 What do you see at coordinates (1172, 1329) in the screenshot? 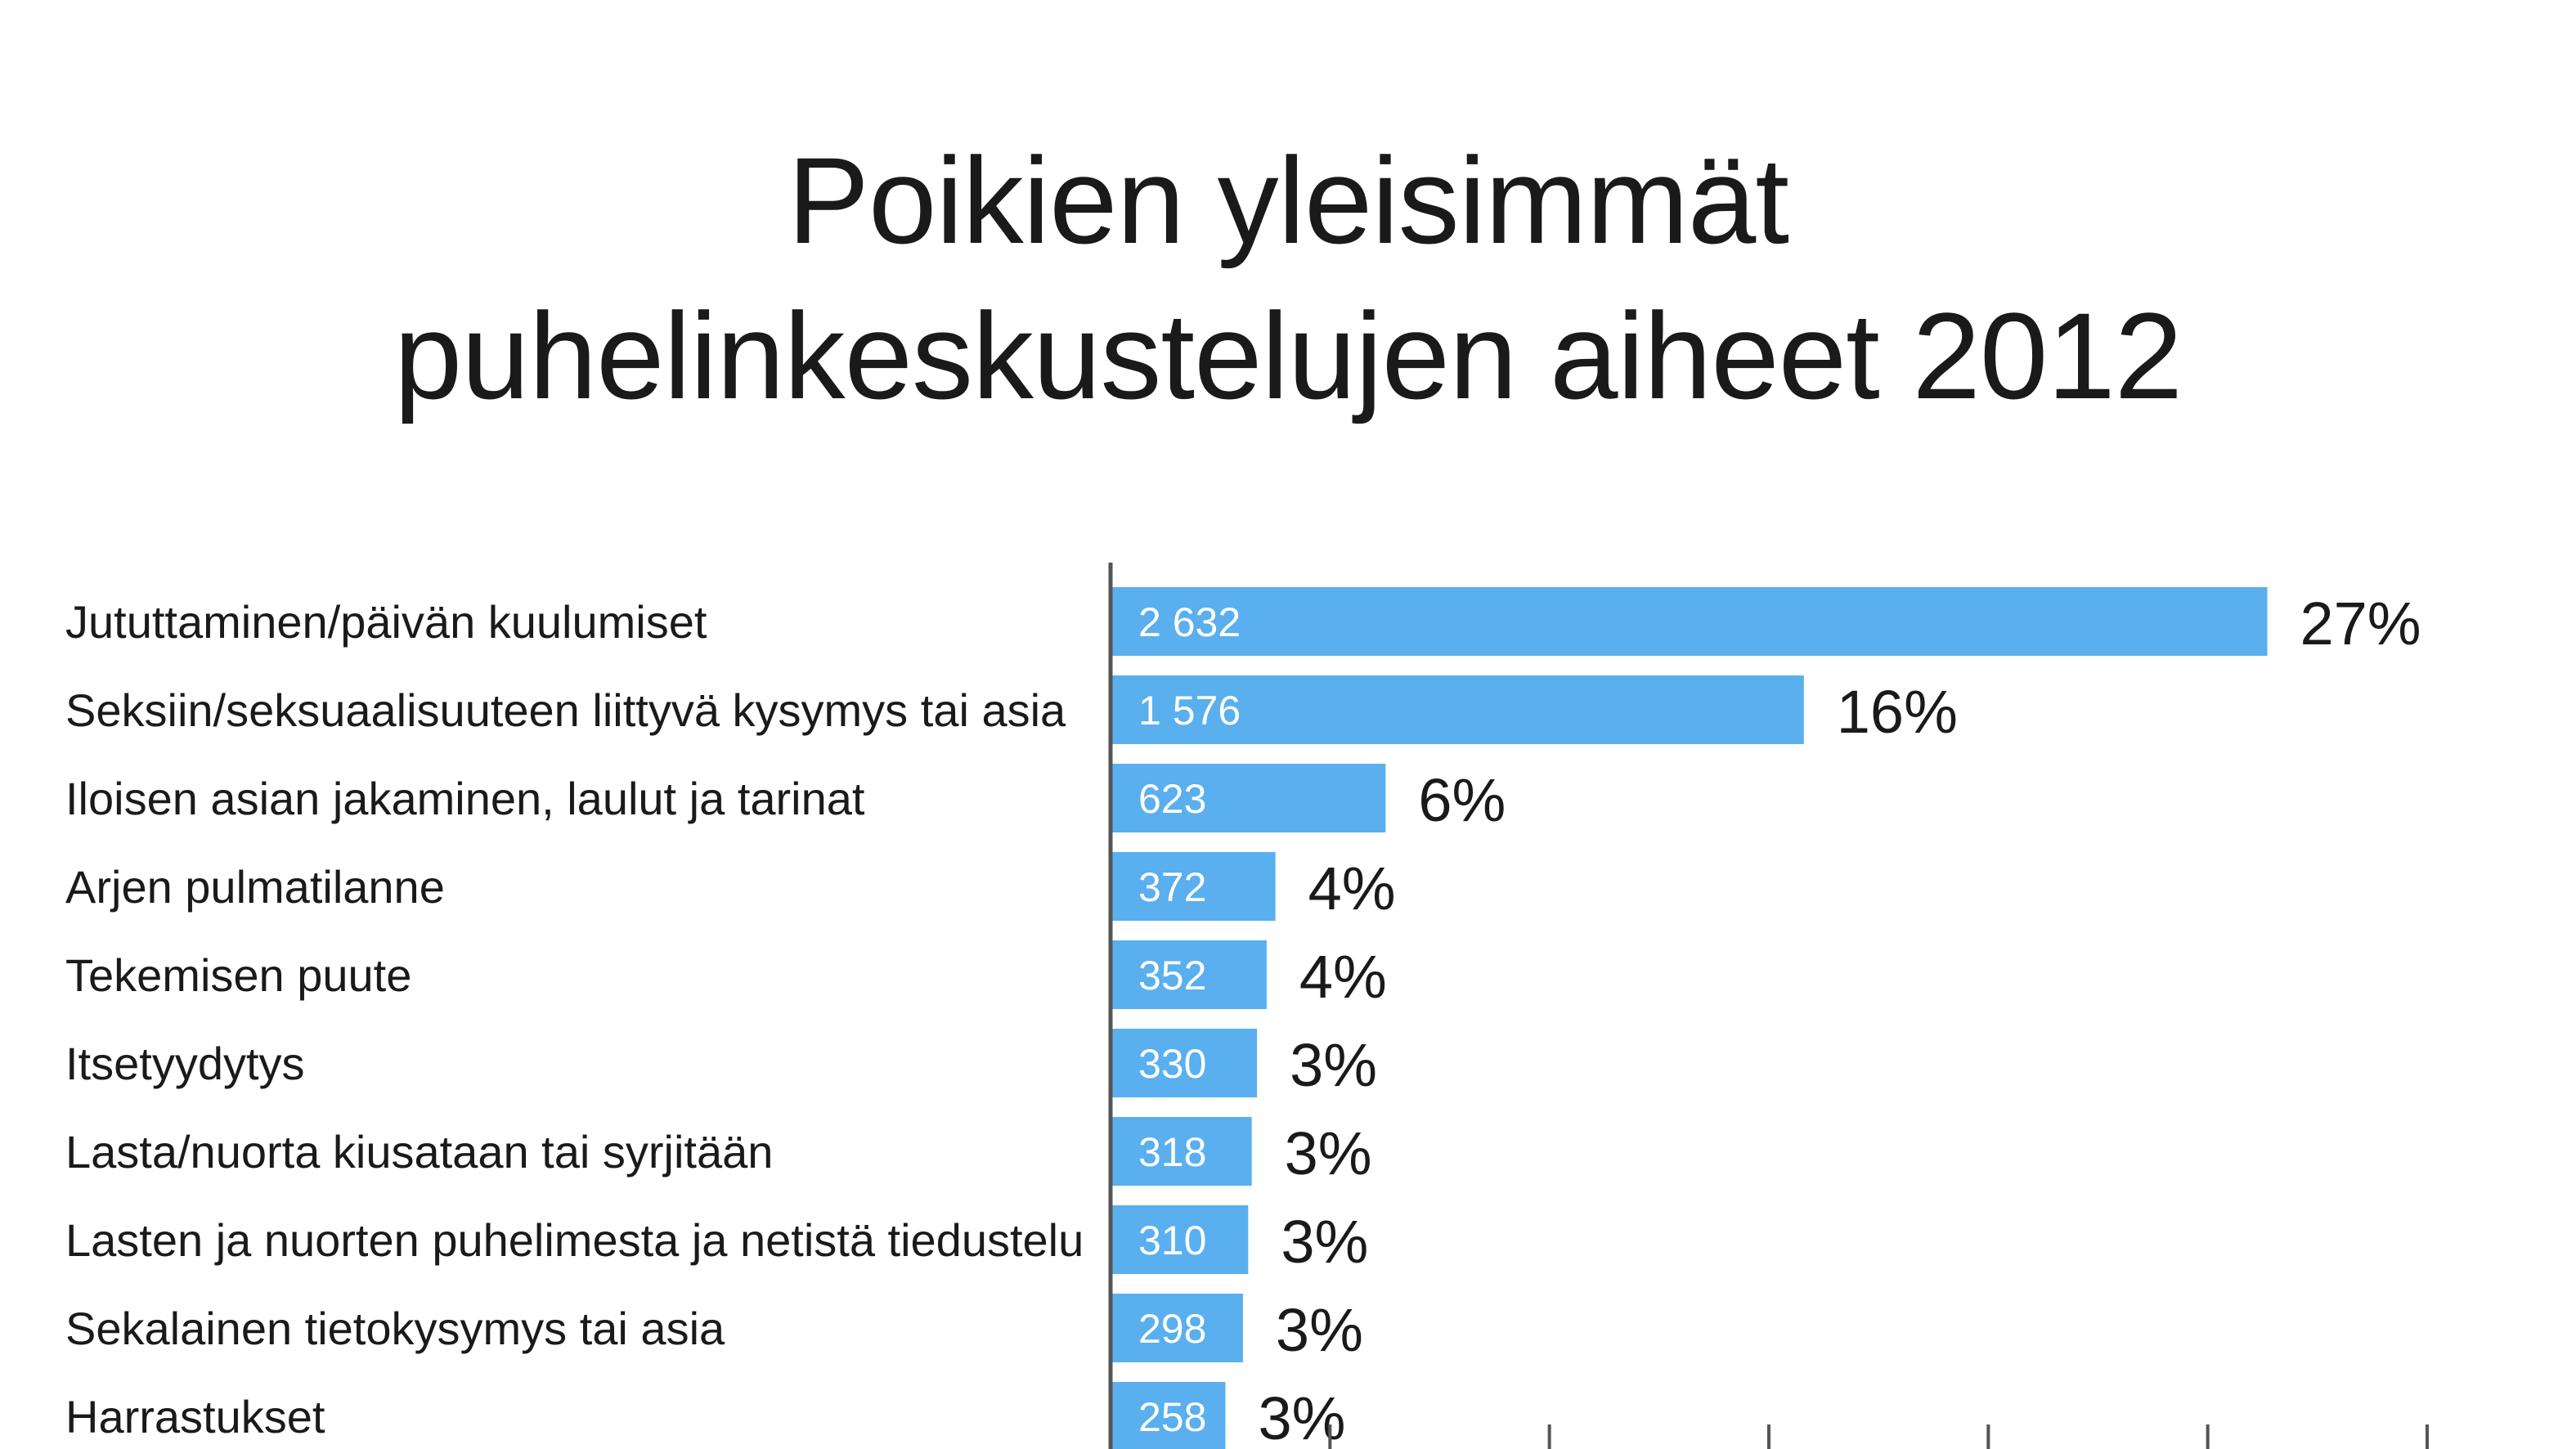
I see `bar-value-label: 298` at bounding box center [1172, 1329].